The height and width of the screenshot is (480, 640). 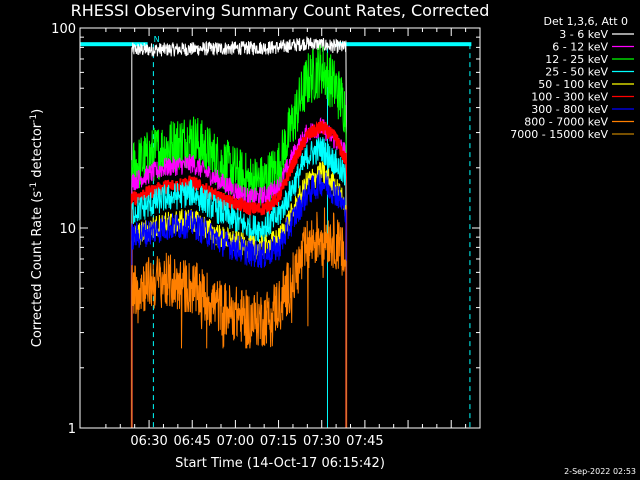 What do you see at coordinates (600, 471) in the screenshot?
I see `timestamp: 2-Sep-2022 02:53` at bounding box center [600, 471].